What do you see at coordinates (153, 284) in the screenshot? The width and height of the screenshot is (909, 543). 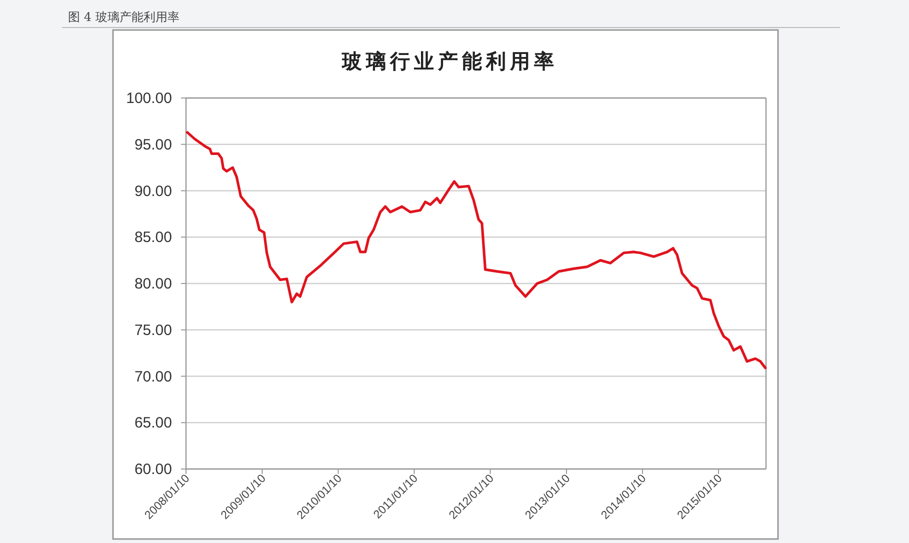 I see `y-tick-label: 80.00` at bounding box center [153, 284].